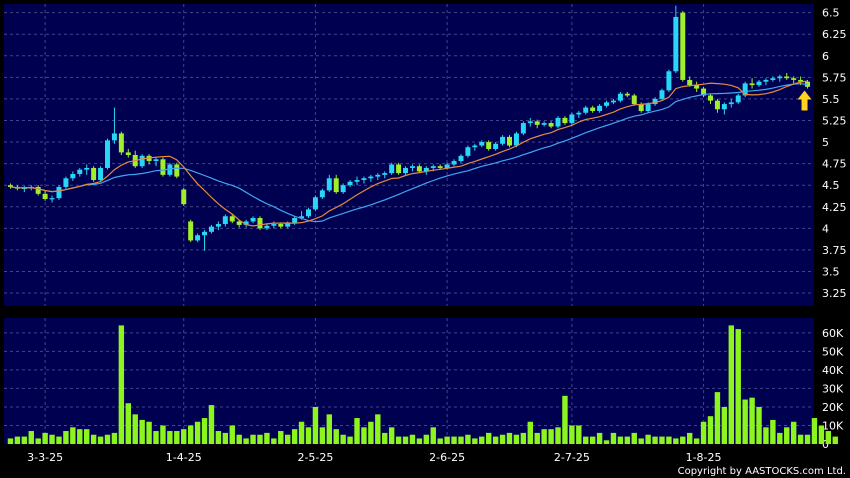  I want to click on price-tick-label: 4.25, so click(834, 207).